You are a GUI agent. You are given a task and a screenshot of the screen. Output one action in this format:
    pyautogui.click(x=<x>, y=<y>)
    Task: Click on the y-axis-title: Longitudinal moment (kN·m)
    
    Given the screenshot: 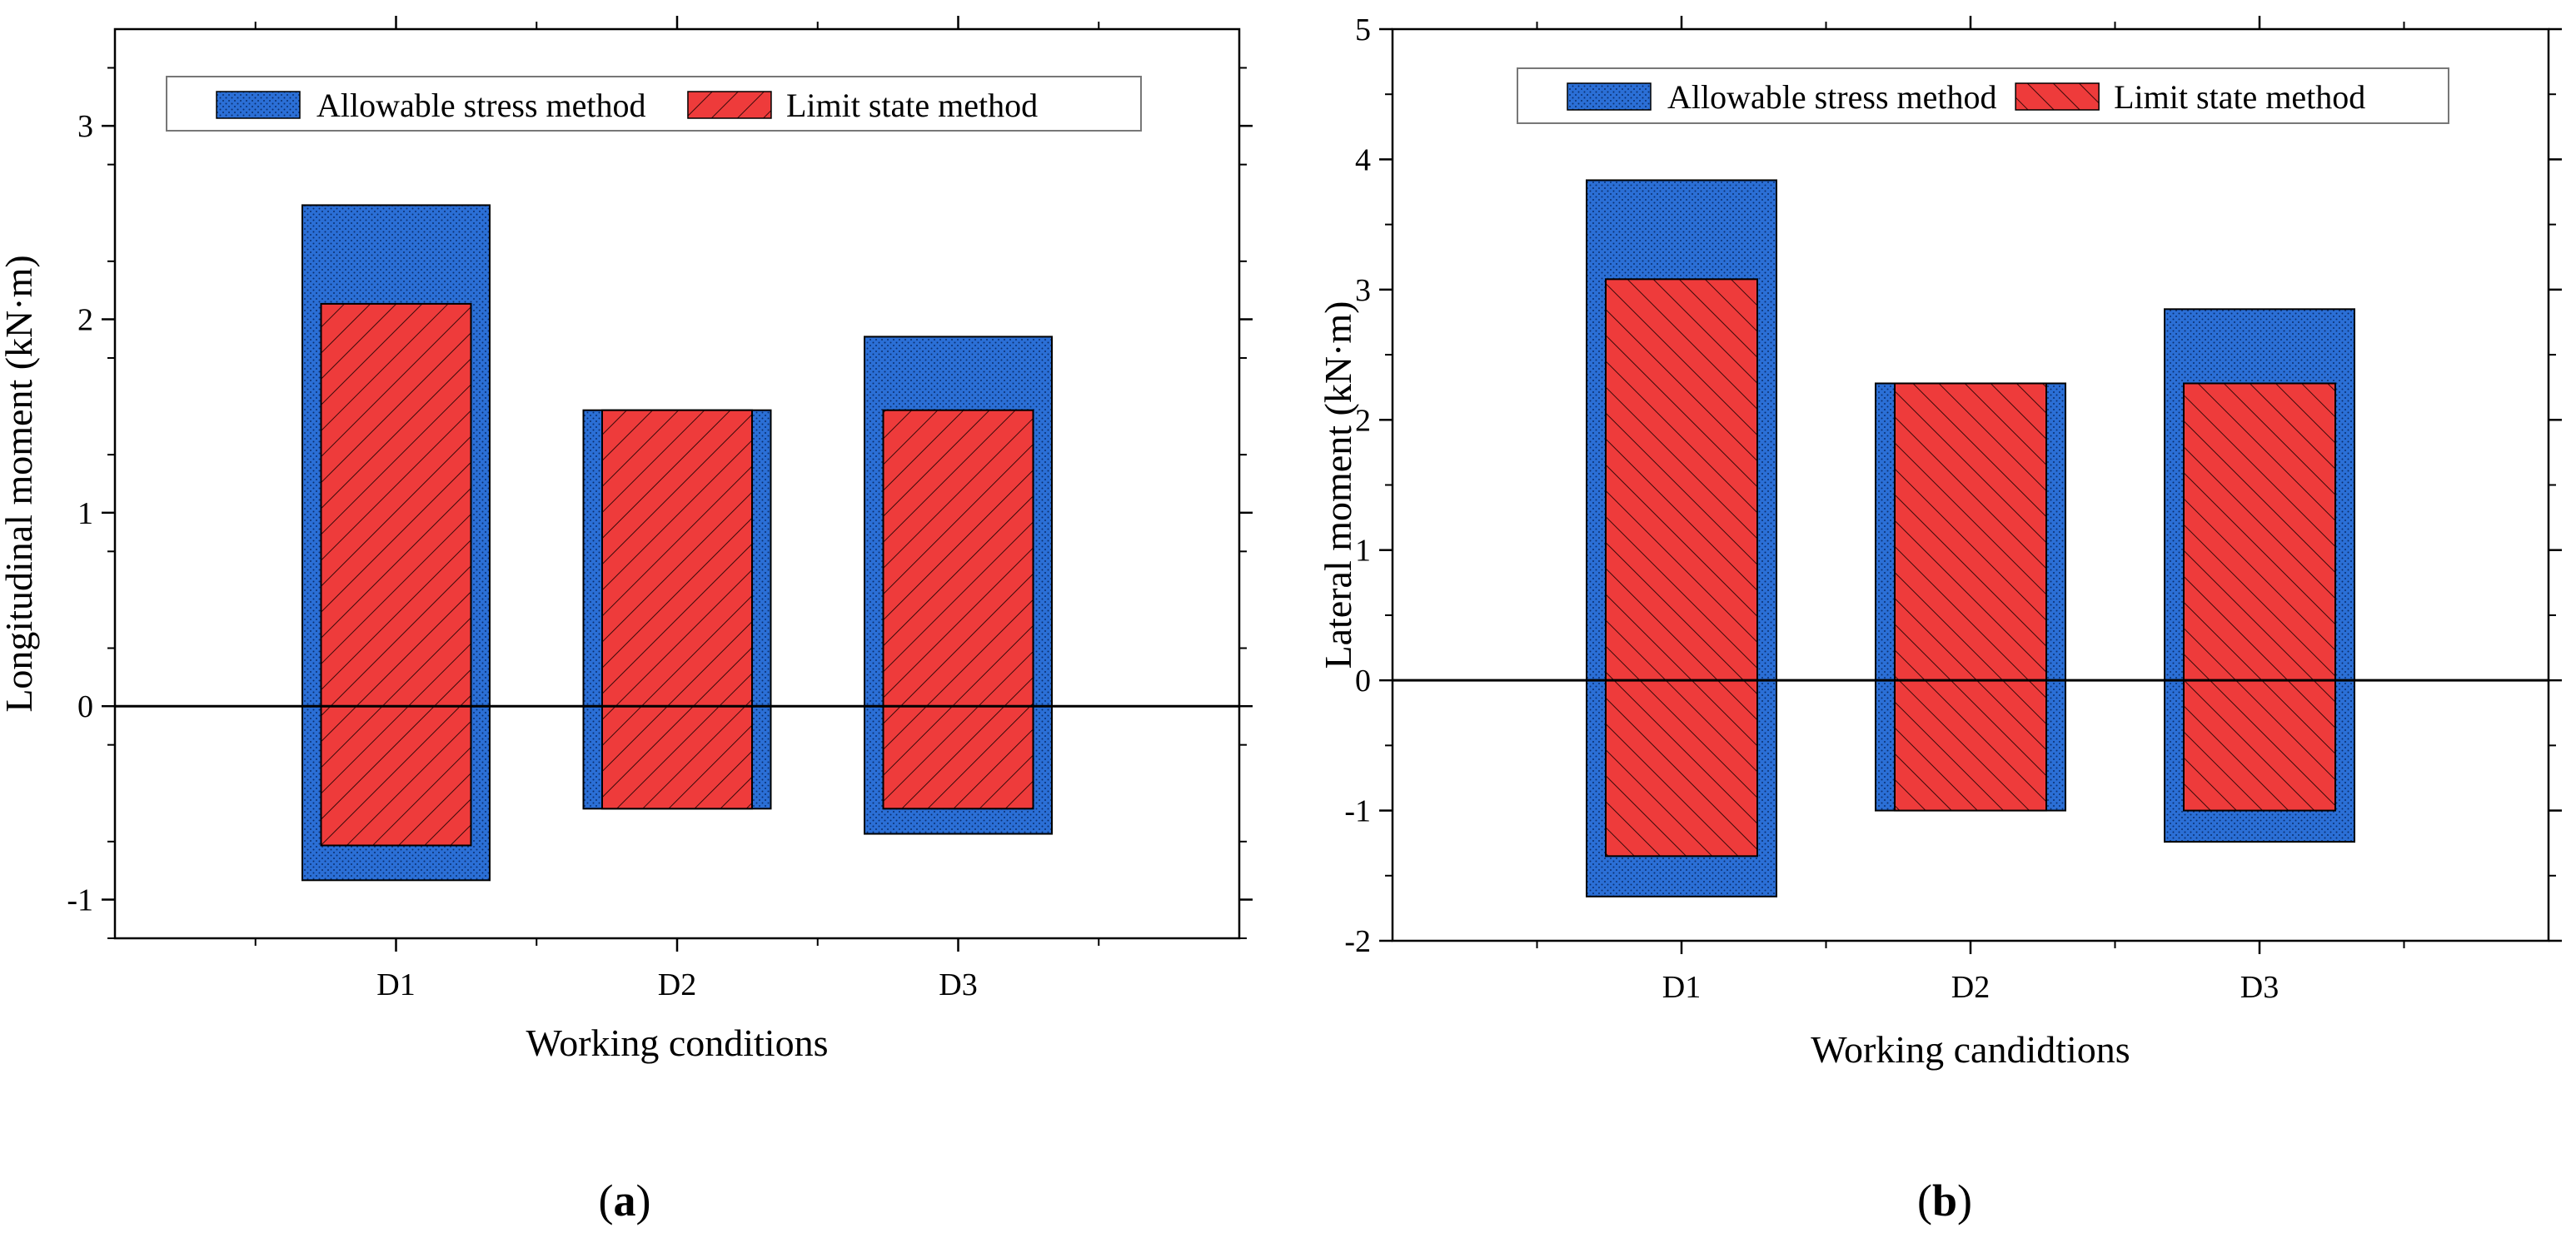 What is the action you would take?
    pyautogui.click(x=20, y=484)
    